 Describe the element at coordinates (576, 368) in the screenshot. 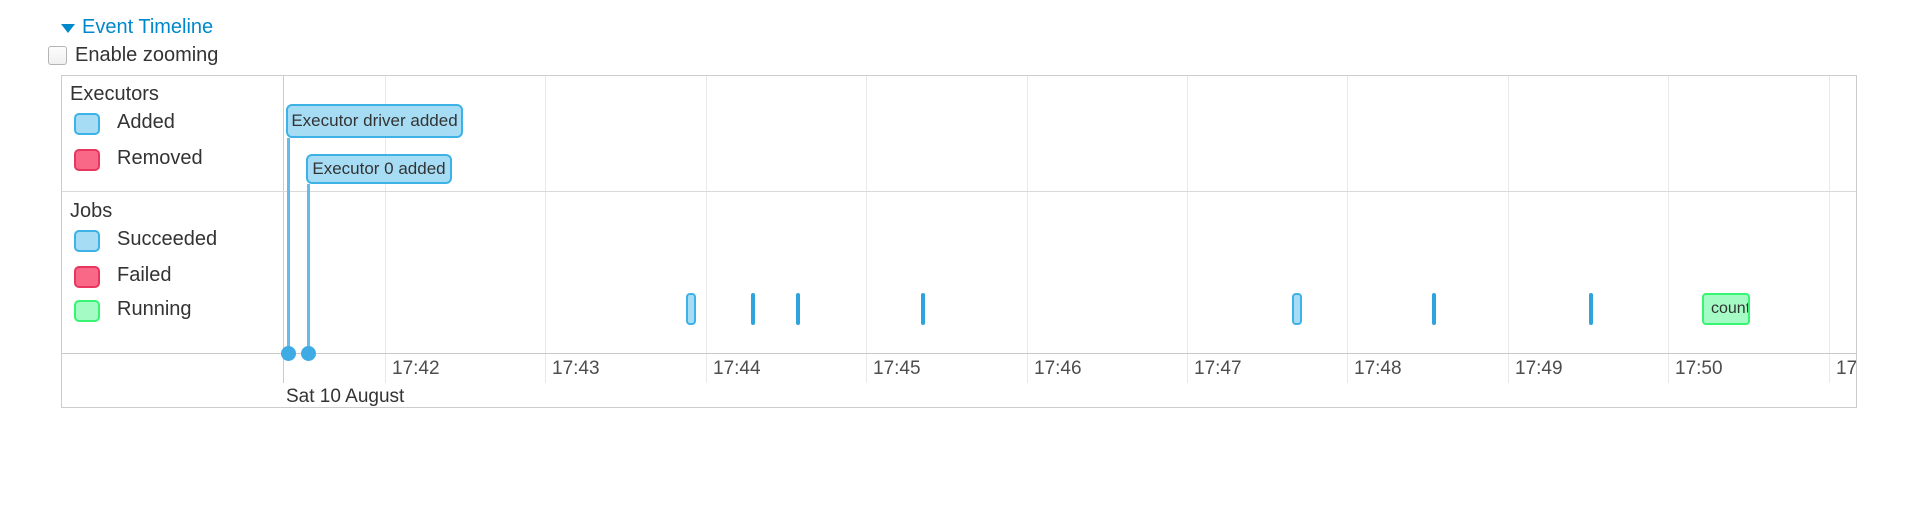

I see `axis-tick-label: 17:43` at that location.